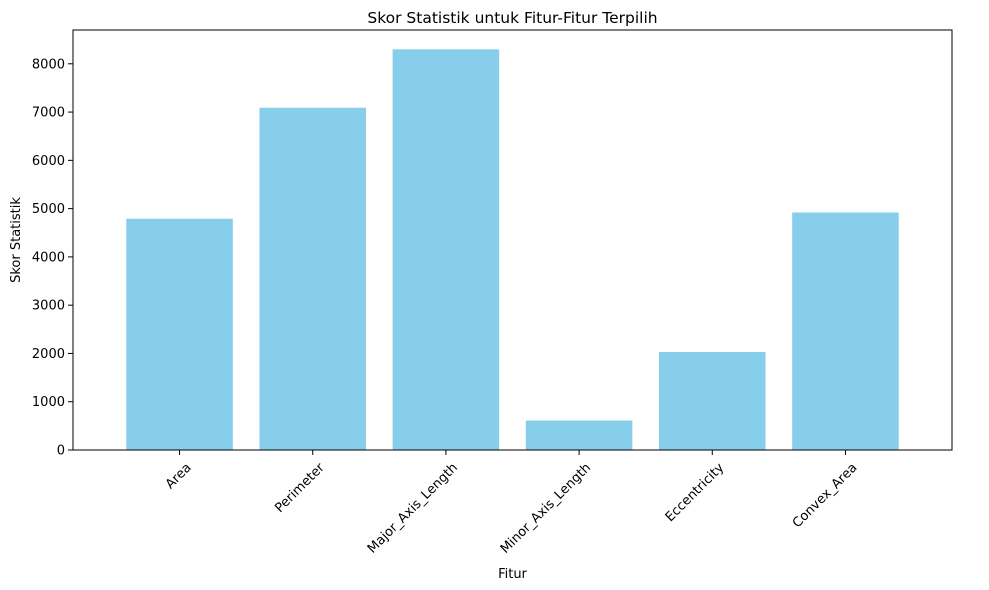 The width and height of the screenshot is (989, 590). What do you see at coordinates (48, 161) in the screenshot?
I see `y-tick-label: 6000` at bounding box center [48, 161].